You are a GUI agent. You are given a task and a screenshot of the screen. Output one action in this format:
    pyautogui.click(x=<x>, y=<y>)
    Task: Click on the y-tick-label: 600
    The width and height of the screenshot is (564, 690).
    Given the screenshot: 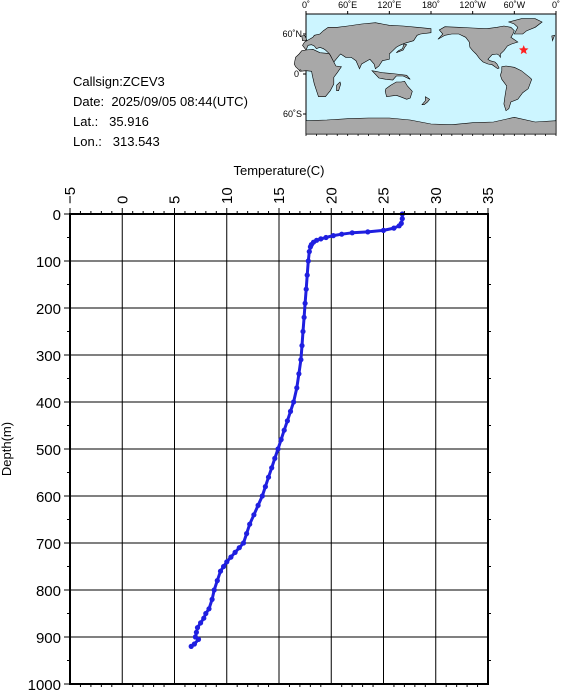 What is the action you would take?
    pyautogui.click(x=48, y=497)
    